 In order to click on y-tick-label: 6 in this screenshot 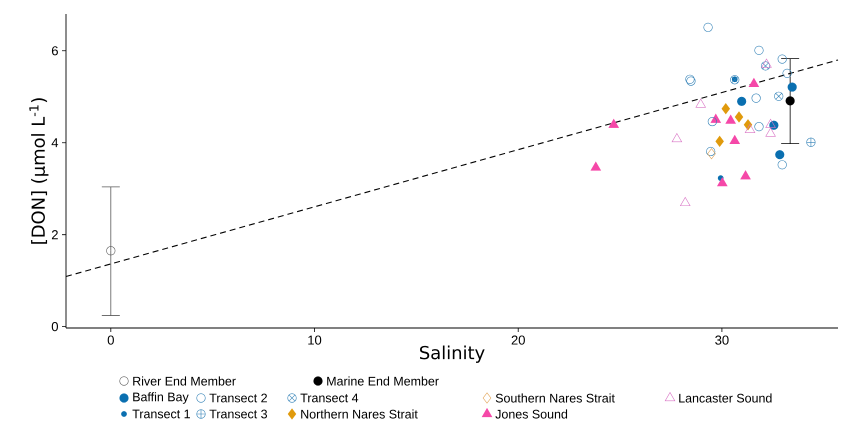, I will do `click(55, 51)`.